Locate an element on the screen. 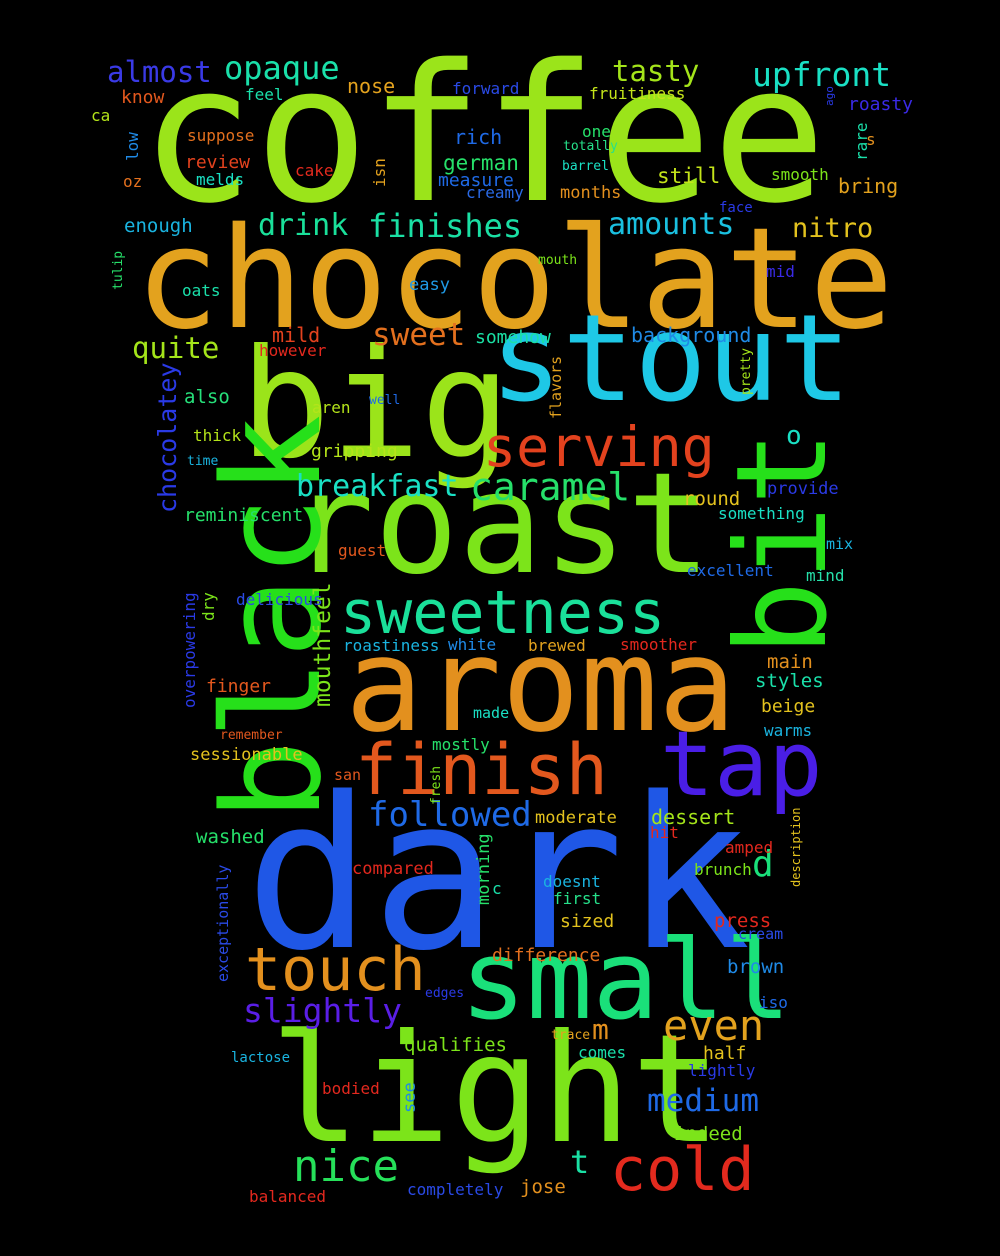 This screenshot has width=1000, height=1256. word-even: even is located at coordinates (714, 1025).